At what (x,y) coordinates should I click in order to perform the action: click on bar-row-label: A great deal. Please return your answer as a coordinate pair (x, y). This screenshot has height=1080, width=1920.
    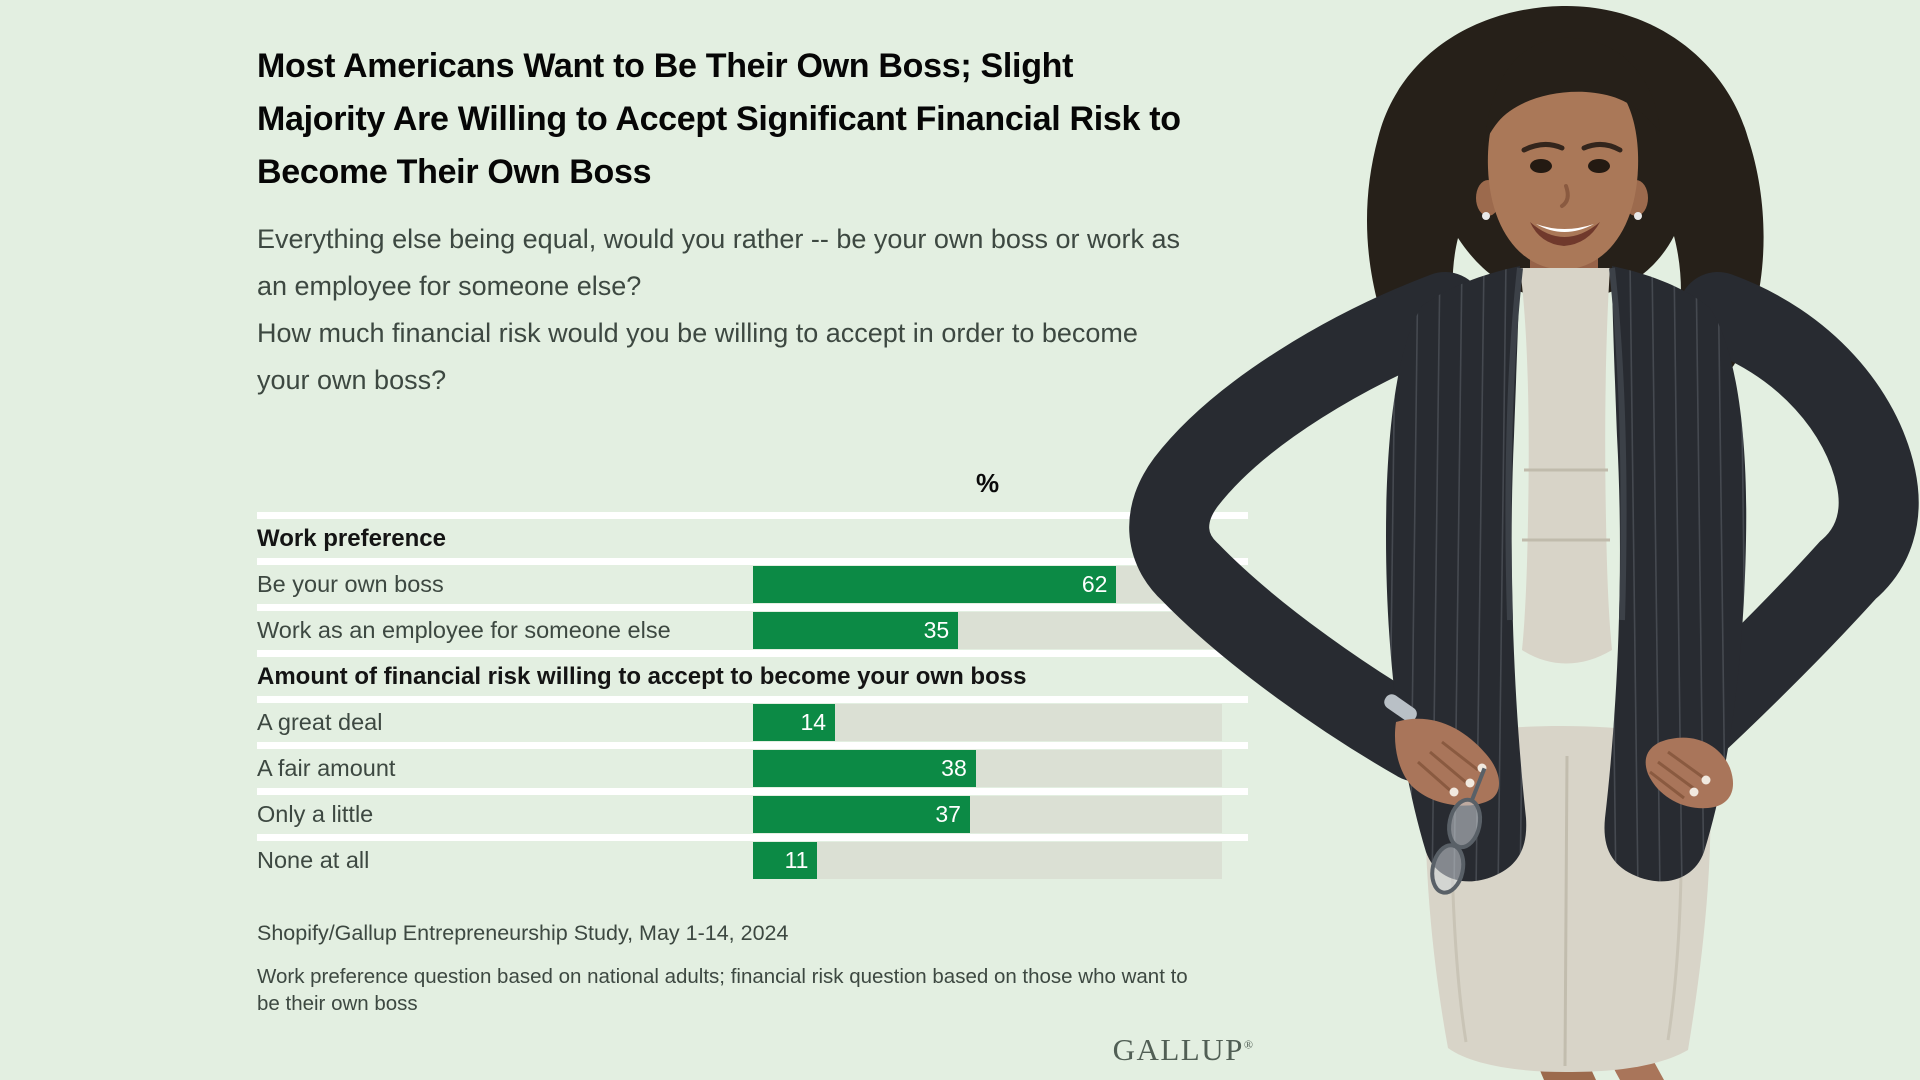
    Looking at the image, I should click on (320, 722).